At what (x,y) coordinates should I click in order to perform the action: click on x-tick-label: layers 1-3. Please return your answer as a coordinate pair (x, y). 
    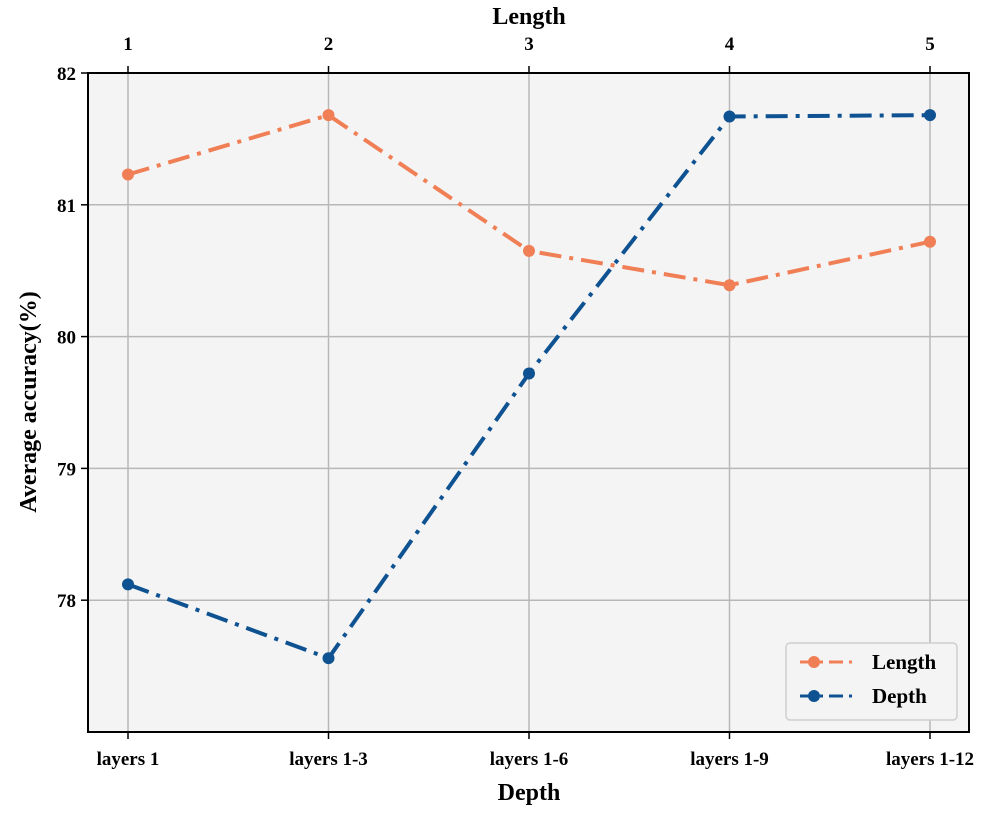
    Looking at the image, I should click on (328, 759).